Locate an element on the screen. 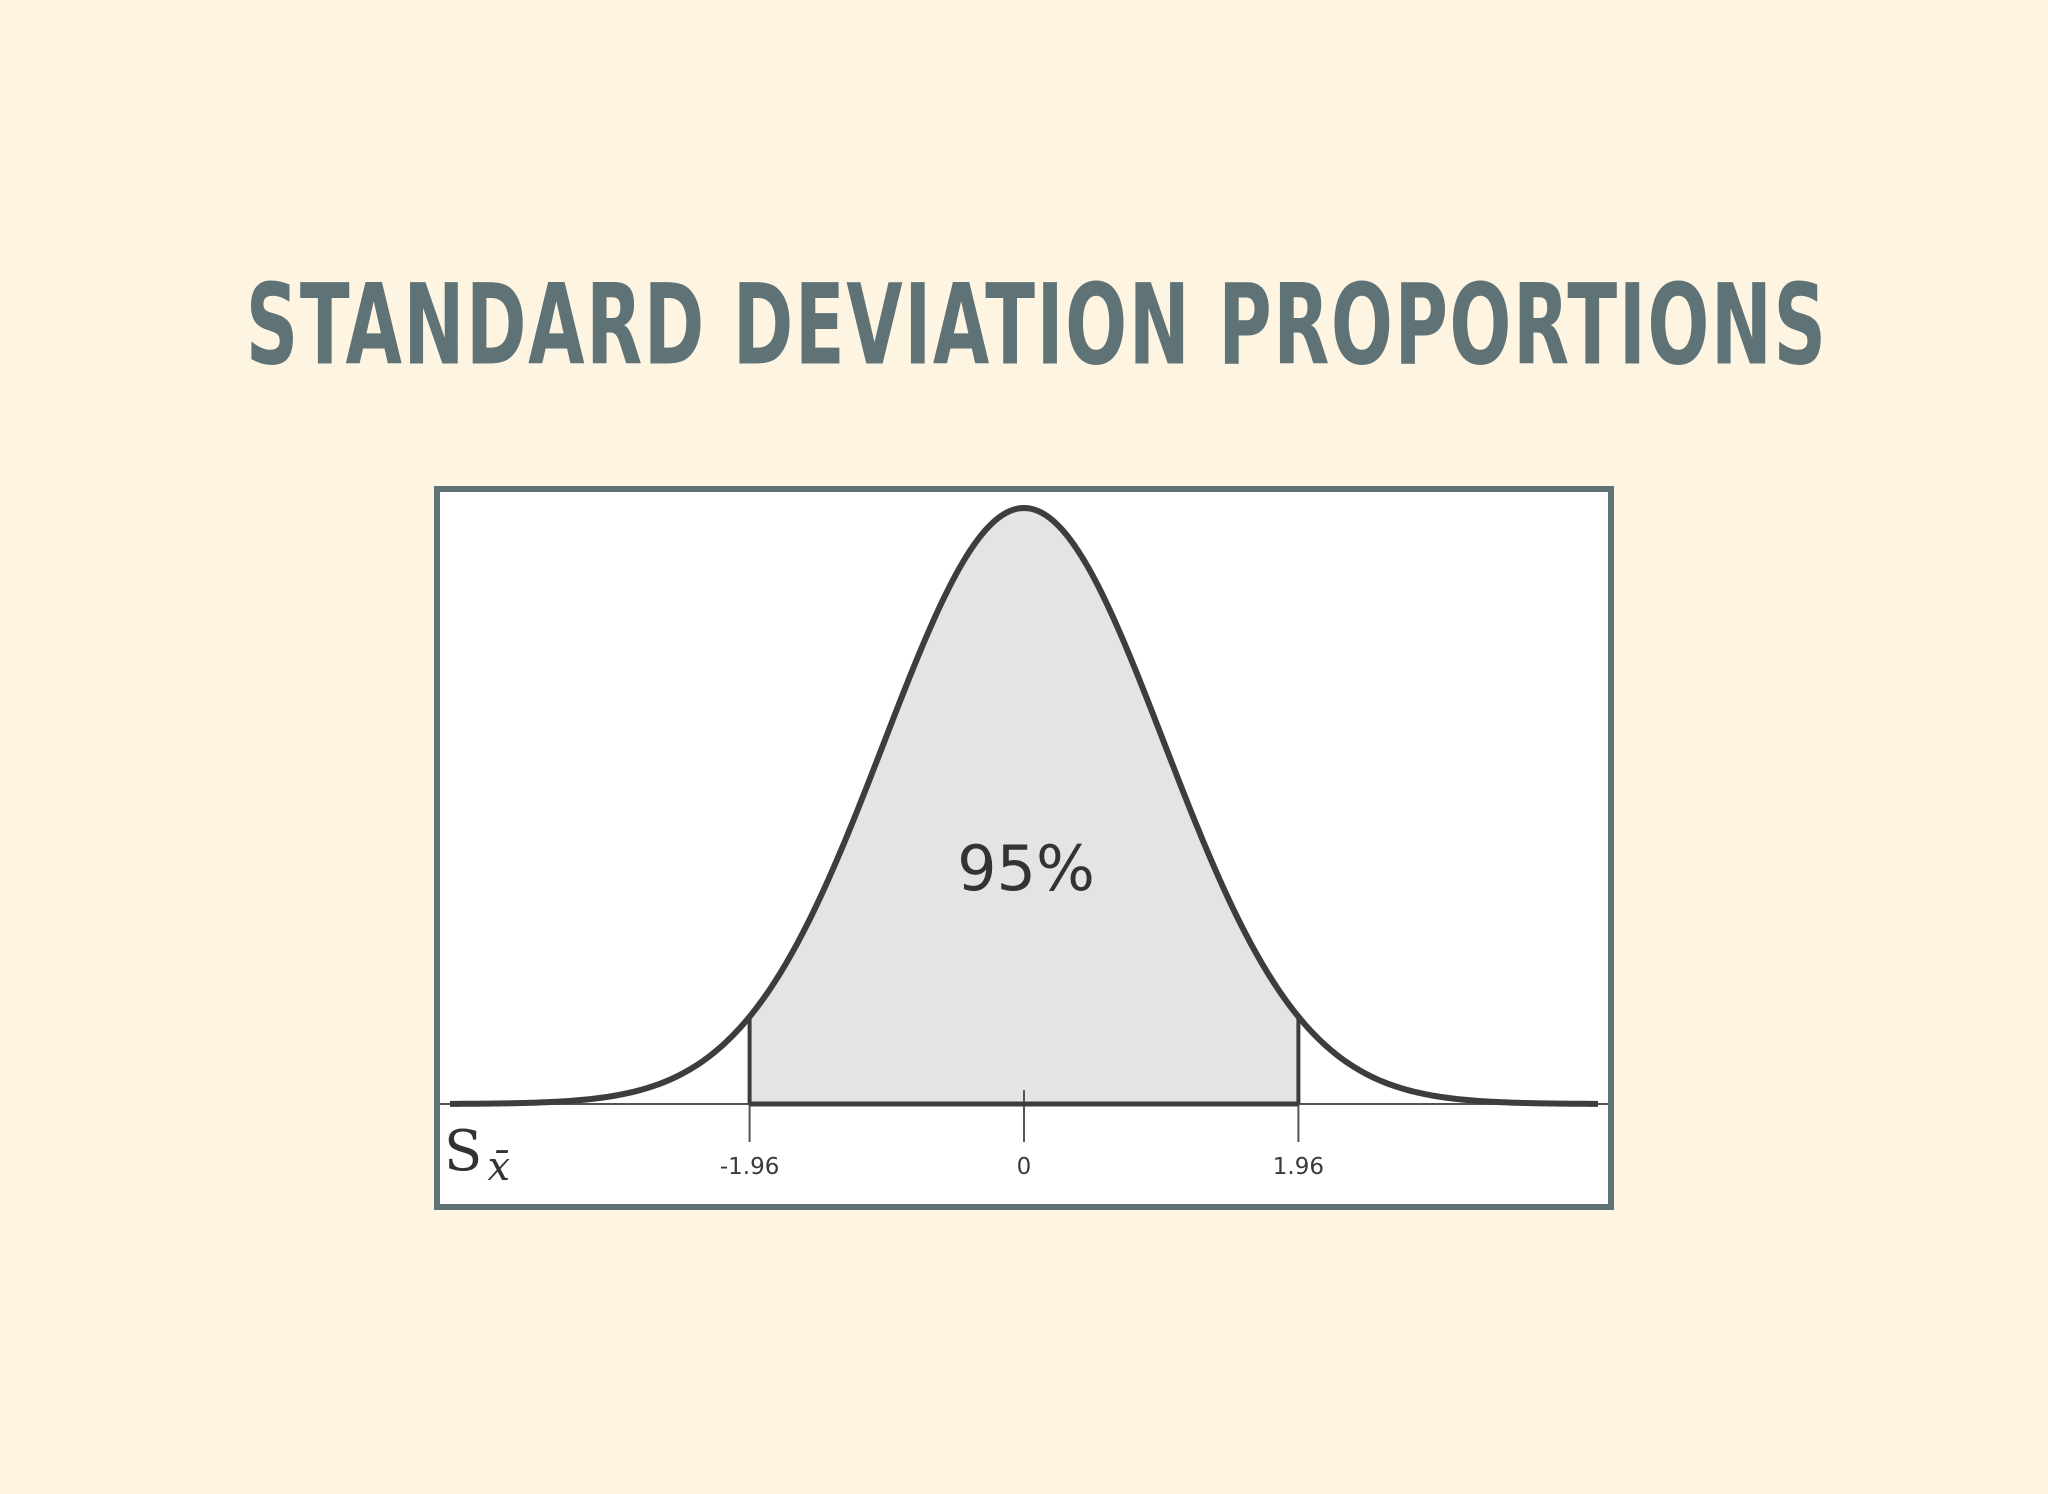  axis-symbol: S x̄ is located at coordinates (477, 1154).